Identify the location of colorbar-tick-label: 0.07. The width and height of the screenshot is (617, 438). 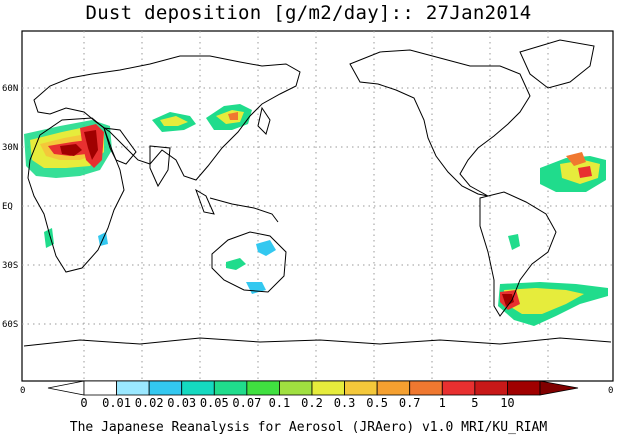
(247, 403).